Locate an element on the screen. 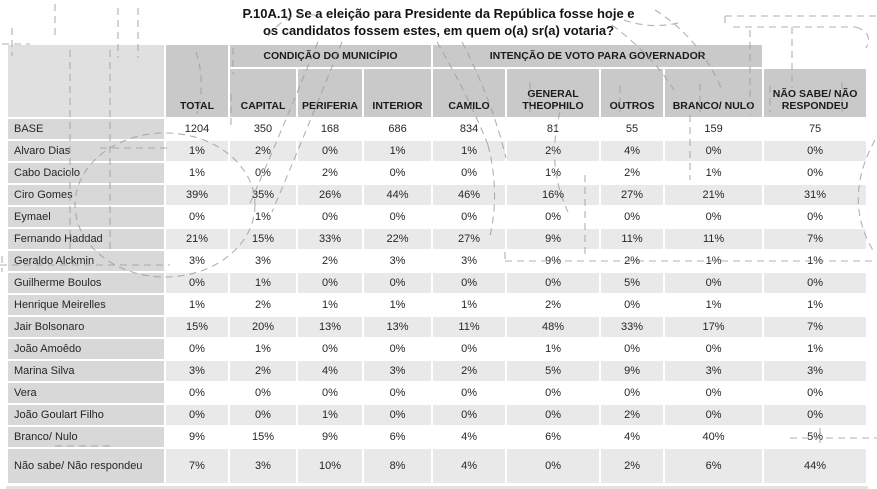 Image resolution: width=877 pixels, height=489 pixels. row-label: Fernando Haddad is located at coordinates (86, 239).